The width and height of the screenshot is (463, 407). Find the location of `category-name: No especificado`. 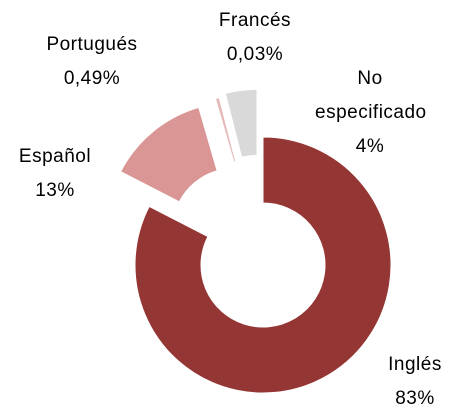

category-name: No especificado is located at coordinates (371, 95).